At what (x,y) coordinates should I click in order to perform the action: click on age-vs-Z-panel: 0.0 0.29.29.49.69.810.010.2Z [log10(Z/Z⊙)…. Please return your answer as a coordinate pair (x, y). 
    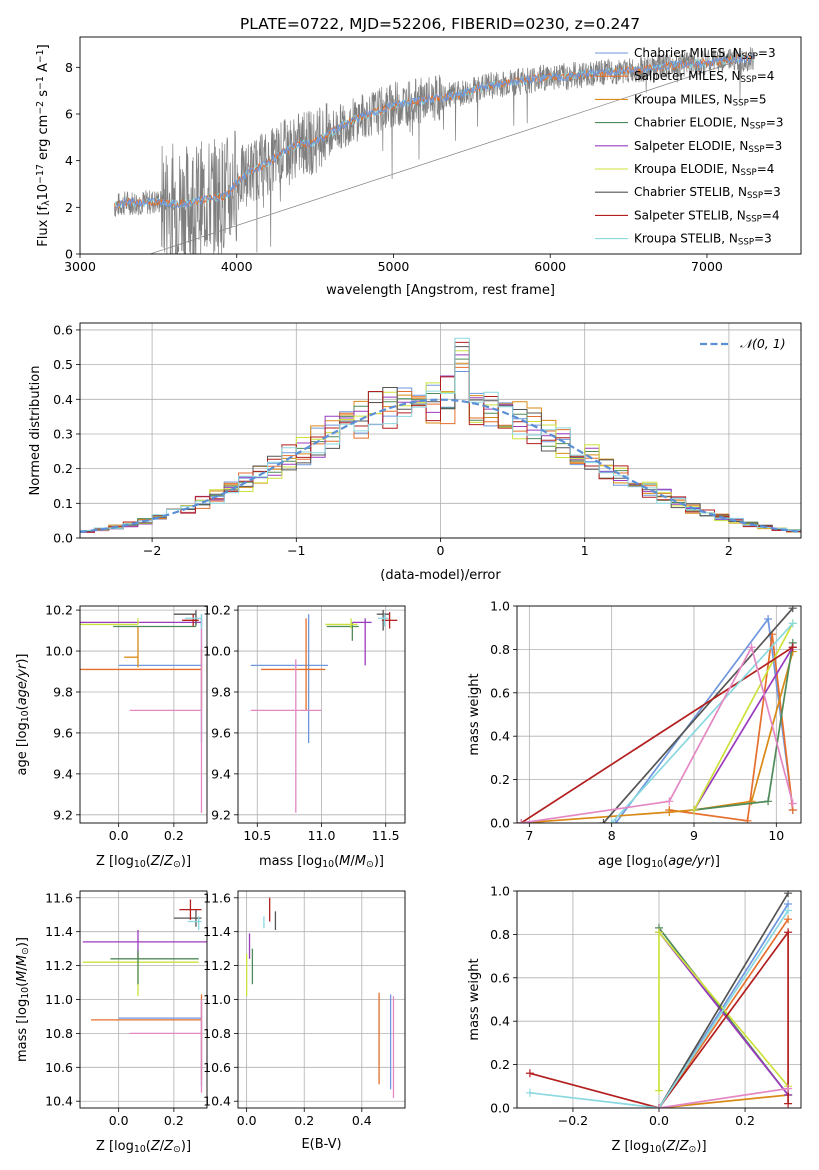
    Looking at the image, I should click on (111, 736).